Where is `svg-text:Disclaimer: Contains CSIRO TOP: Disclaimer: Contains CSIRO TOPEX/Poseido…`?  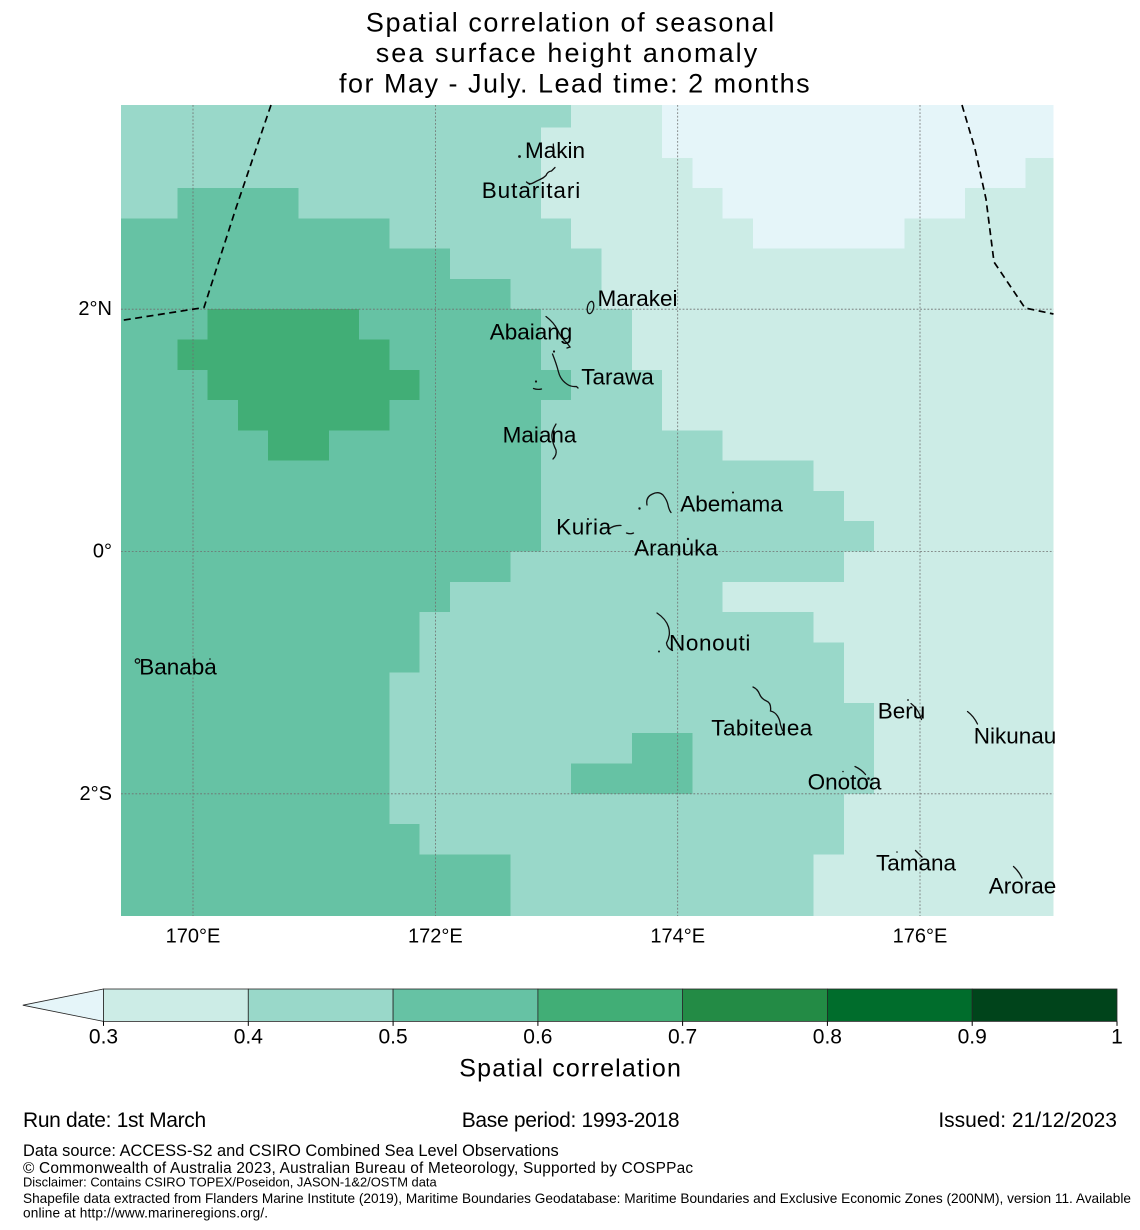
svg-text:Disclaimer: Contains CSIRO TOP: Disclaimer: Contains CSIRO TOPEX/Poseido… is located at coordinates (230, 1182).